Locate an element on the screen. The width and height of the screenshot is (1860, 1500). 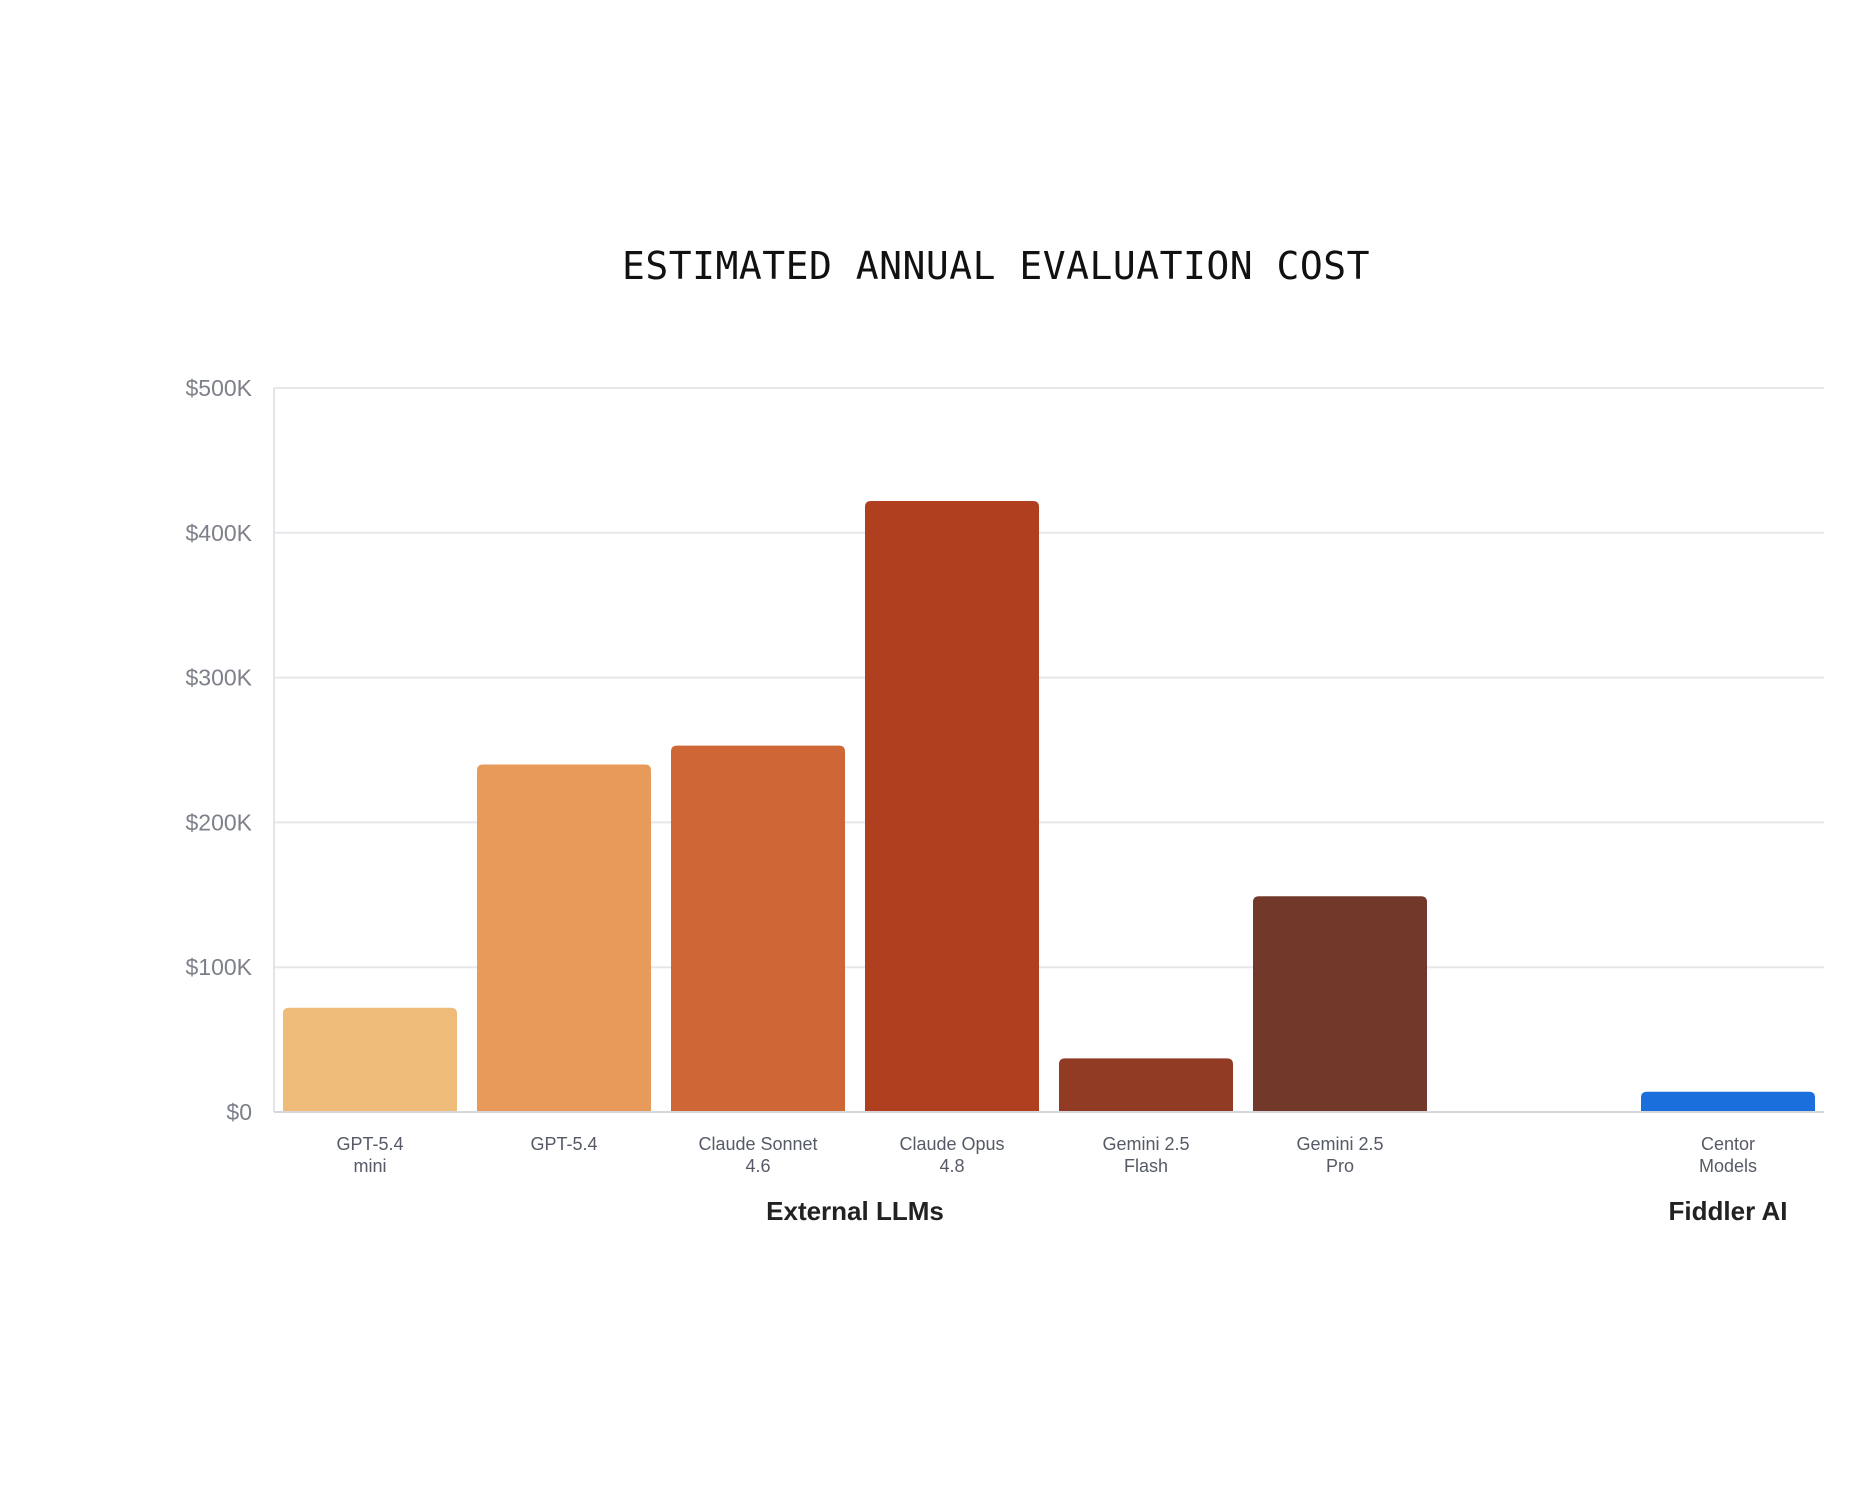
x-tick-label: 4.8 is located at coordinates (951, 1166).